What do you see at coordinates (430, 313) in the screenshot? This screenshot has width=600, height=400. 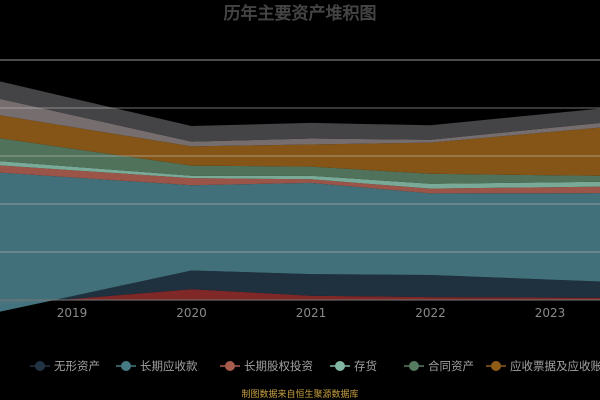 I see `x-tick-label: 2022` at bounding box center [430, 313].